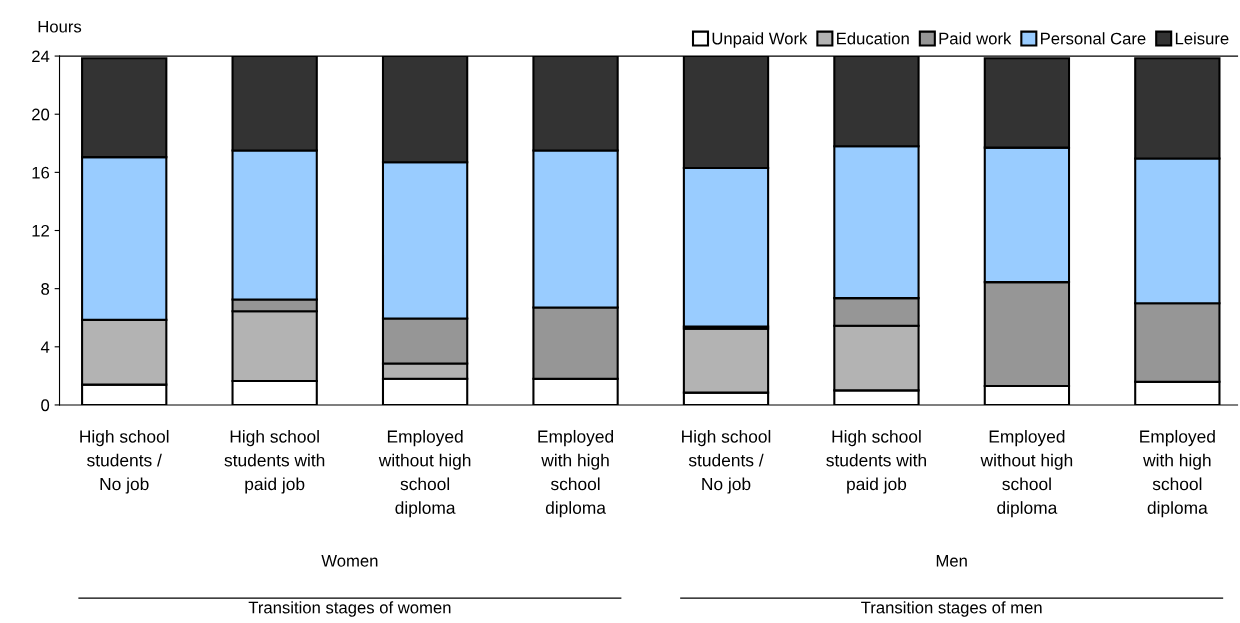  What do you see at coordinates (60, 26) in the screenshot?
I see `y-axis-title: Hours` at bounding box center [60, 26].